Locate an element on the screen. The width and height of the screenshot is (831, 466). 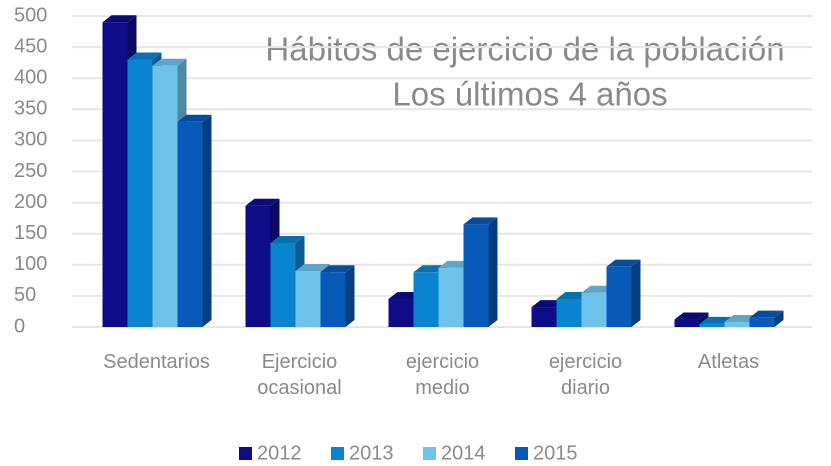
x-tick-label: Atletas is located at coordinates (728, 362).